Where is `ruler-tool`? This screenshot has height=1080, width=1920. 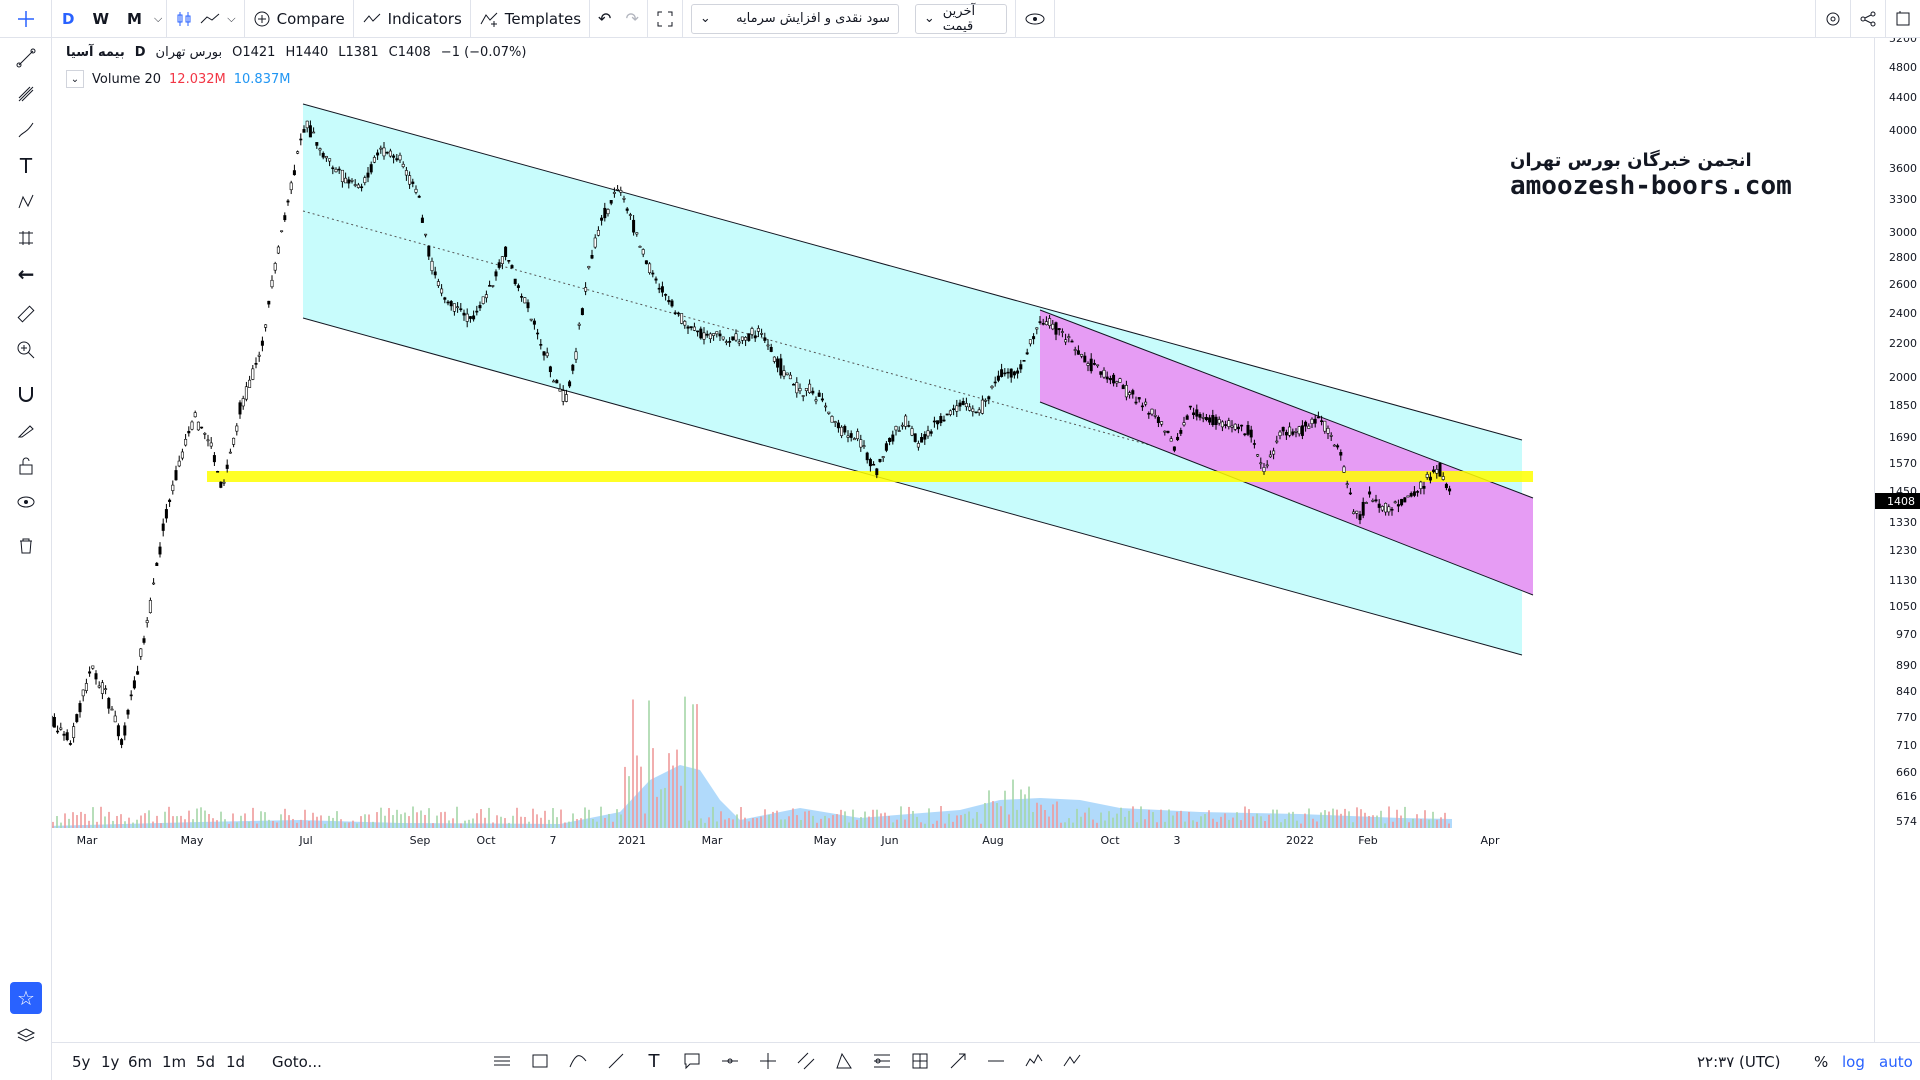
ruler-tool is located at coordinates (26, 314).